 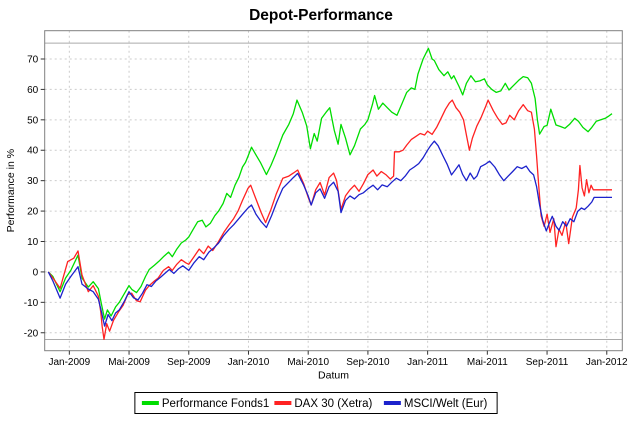 What do you see at coordinates (427, 362) in the screenshot?
I see `x-tick-label: Jan-2011` at bounding box center [427, 362].